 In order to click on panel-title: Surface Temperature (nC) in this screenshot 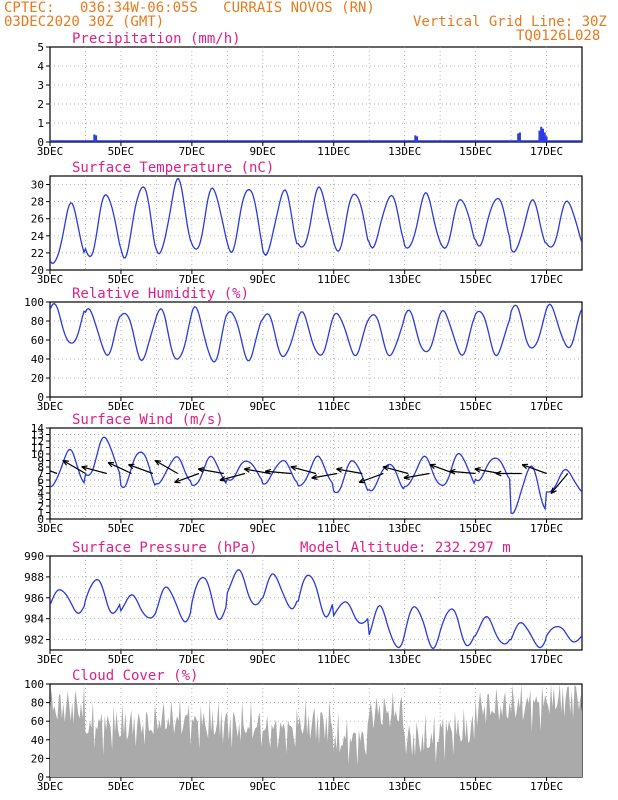, I will do `click(173, 168)`.